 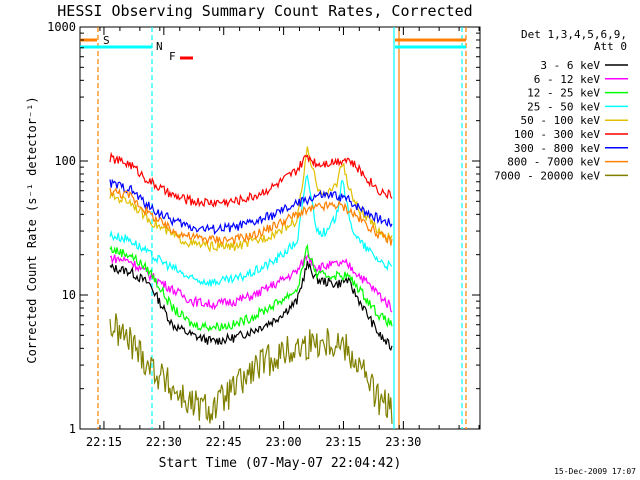 I want to click on x-tick-label: 23:15, so click(x=343, y=442).